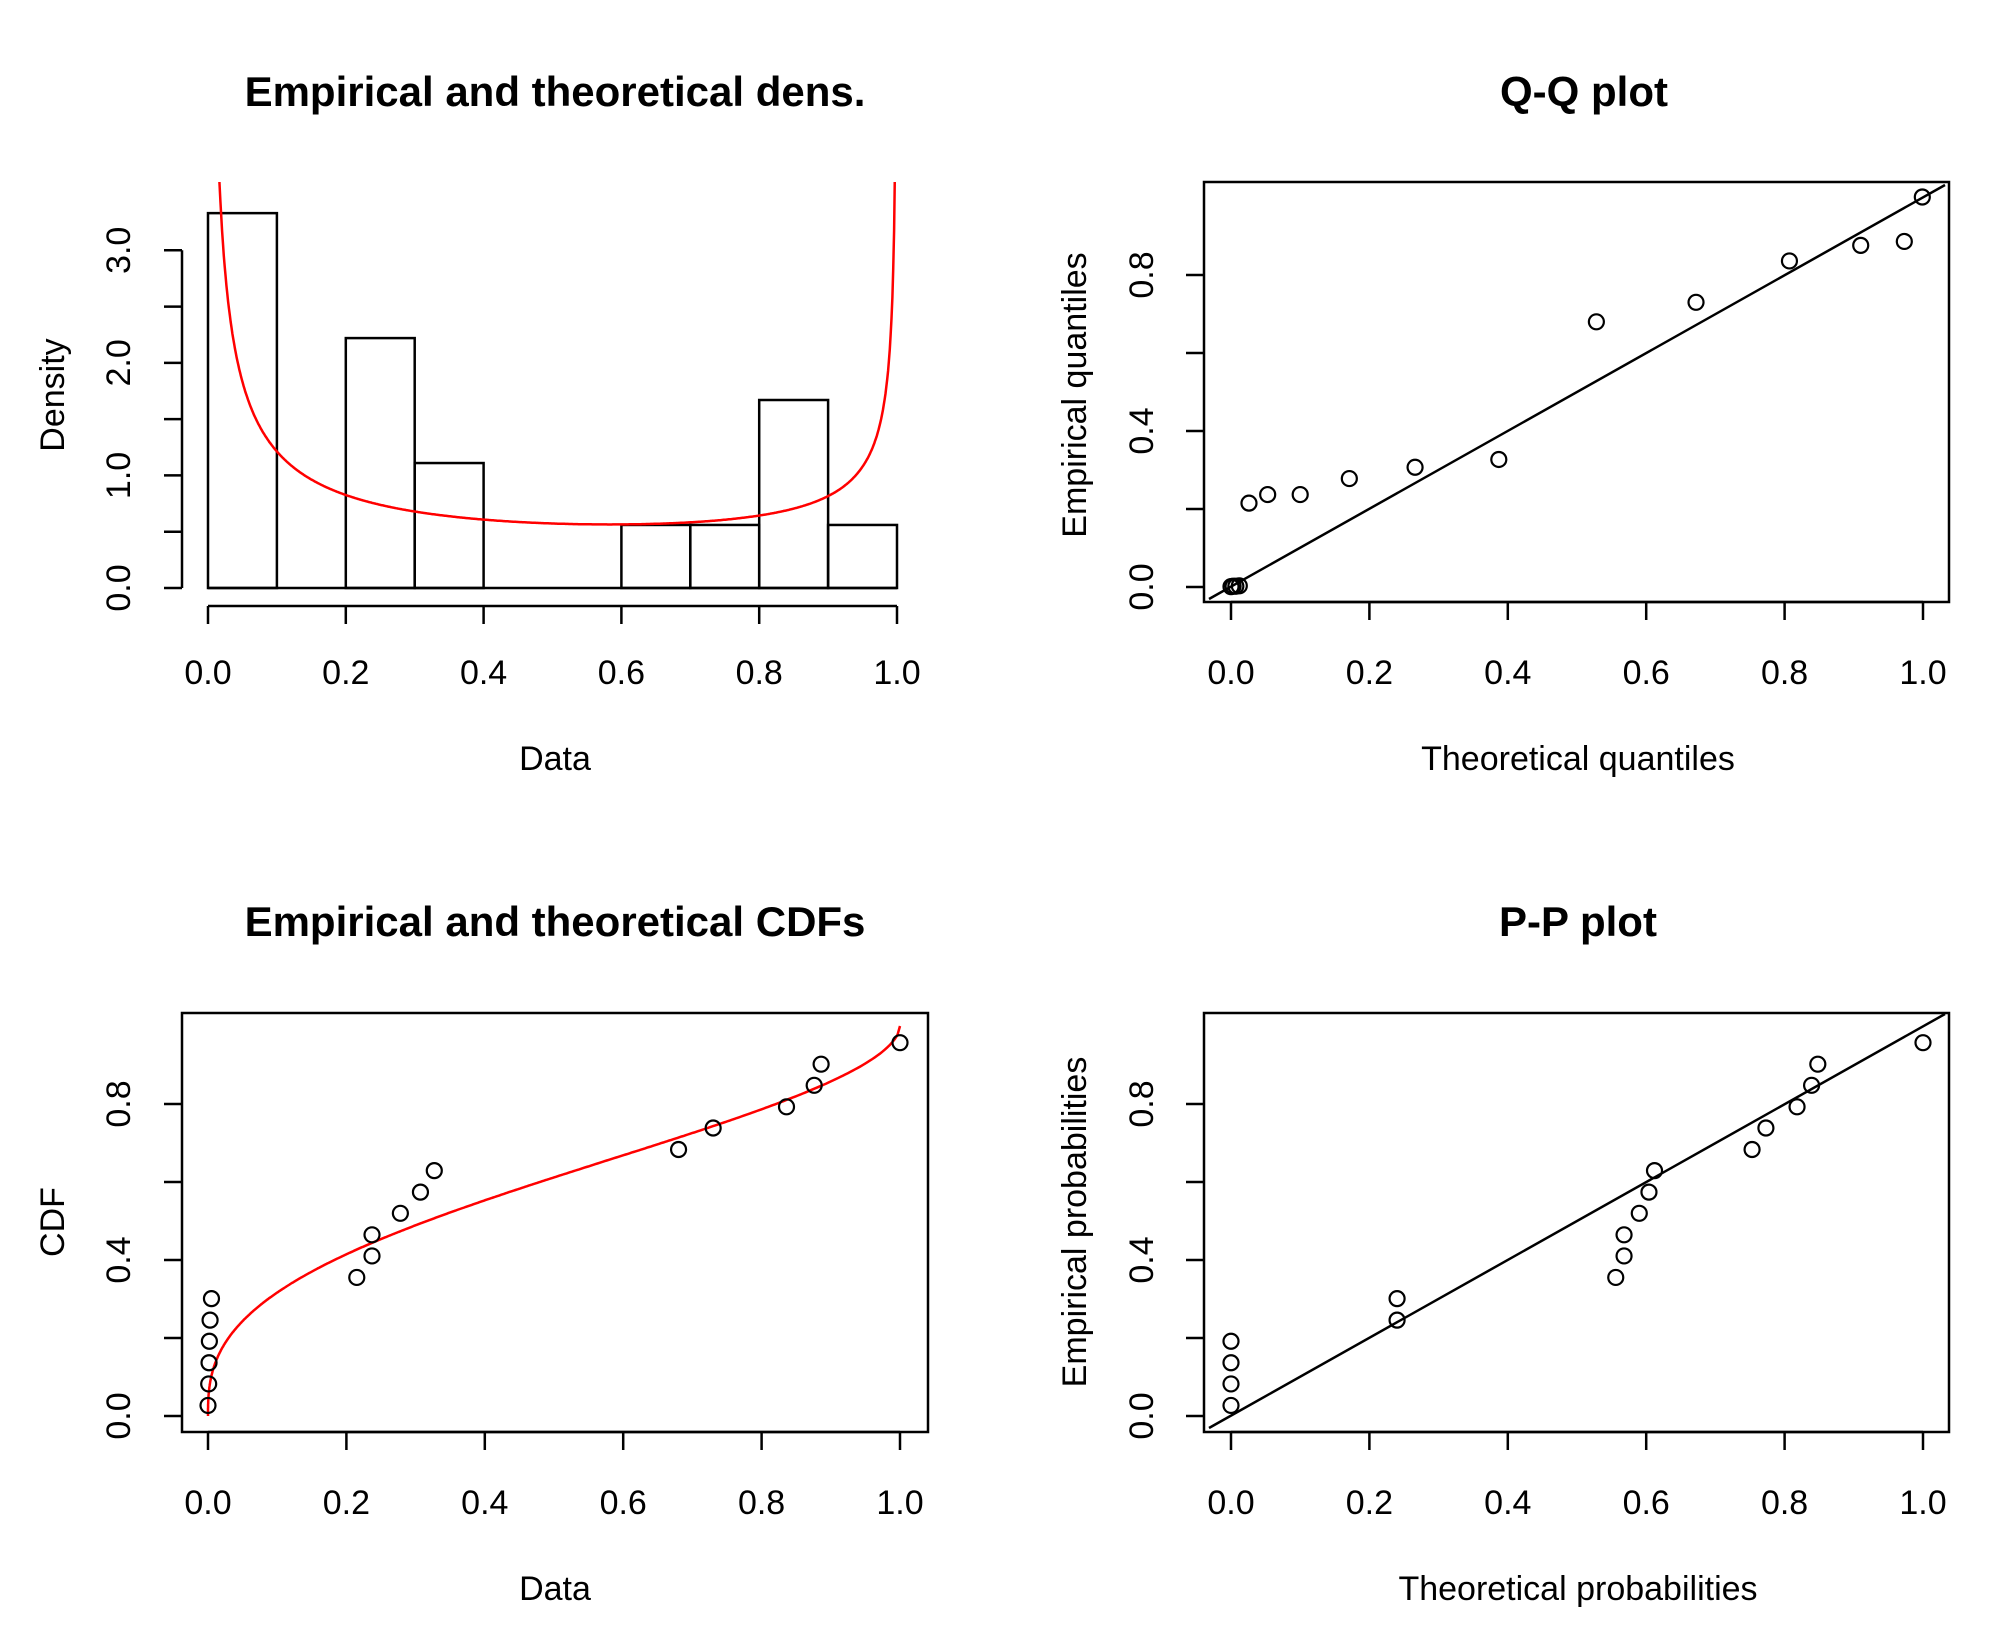 This screenshot has width=2015, height=1637. I want to click on x-axis-label: Theoretical probabilities, so click(1577, 1589).